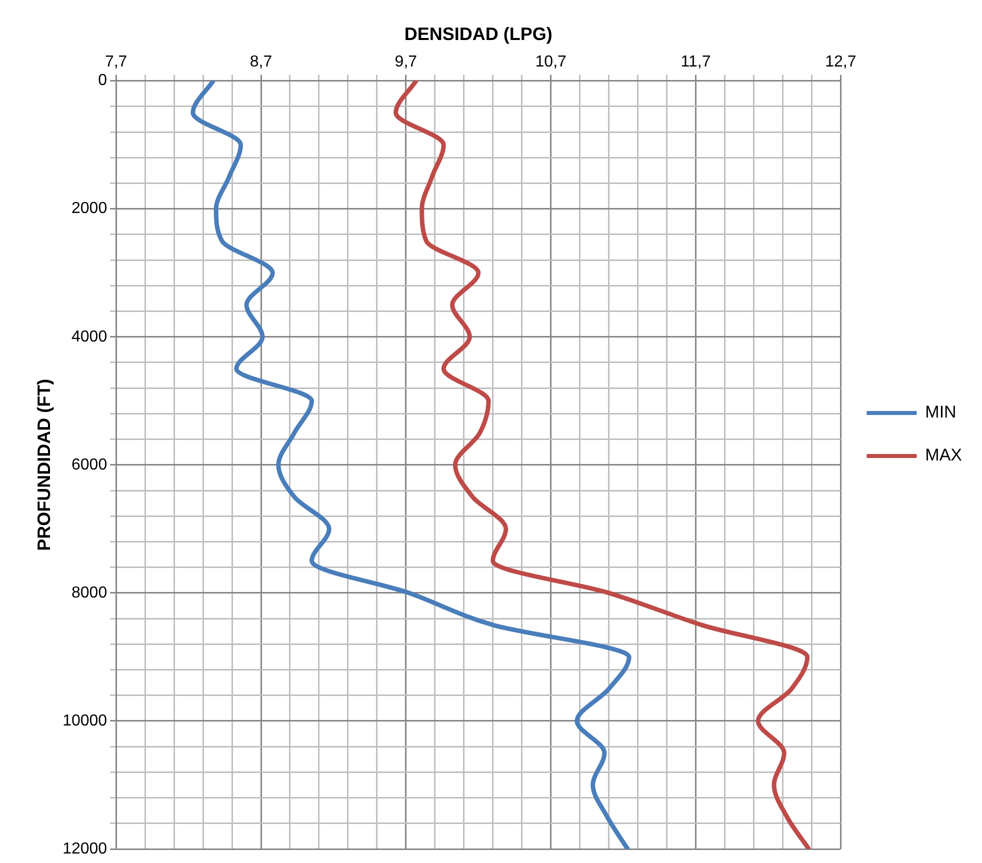 The height and width of the screenshot is (863, 982). What do you see at coordinates (44, 464) in the screenshot?
I see `y-axis-title: PROFUNDIDAD (FT)` at bounding box center [44, 464].